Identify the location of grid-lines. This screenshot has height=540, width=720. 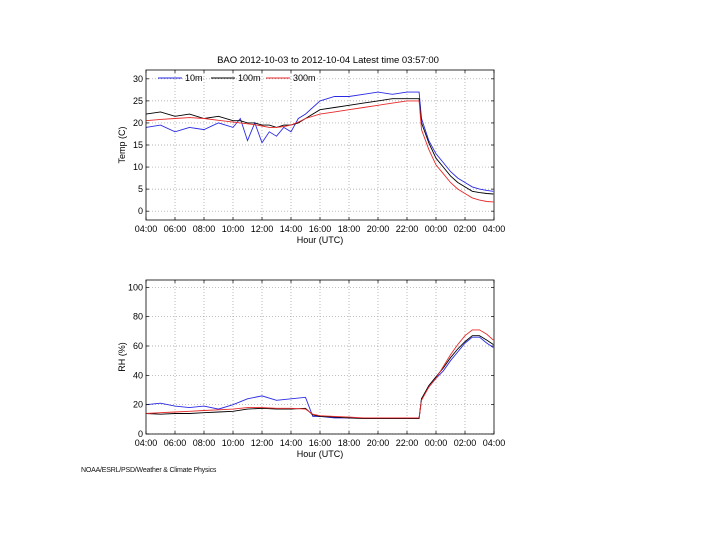
(320, 145).